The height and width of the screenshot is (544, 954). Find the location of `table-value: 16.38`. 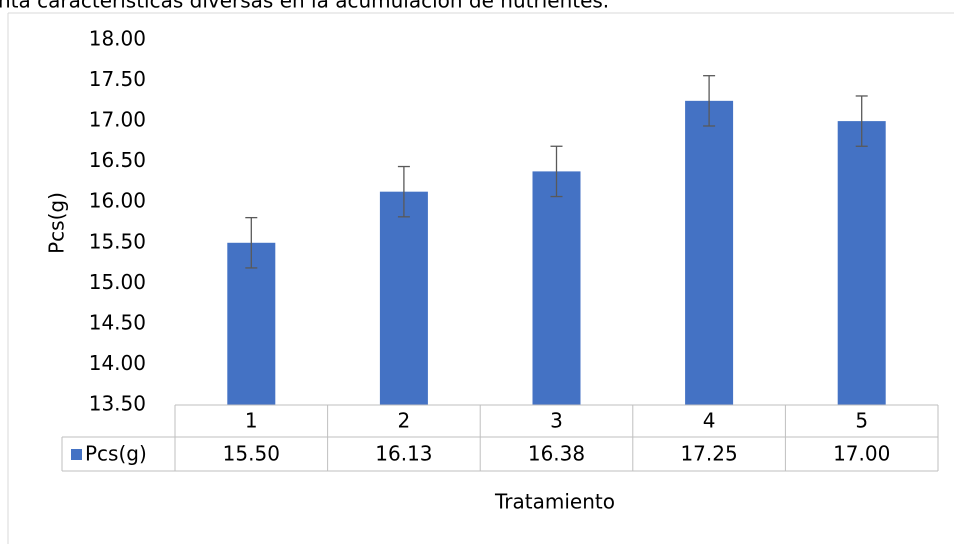

table-value: 16.38 is located at coordinates (556, 454).